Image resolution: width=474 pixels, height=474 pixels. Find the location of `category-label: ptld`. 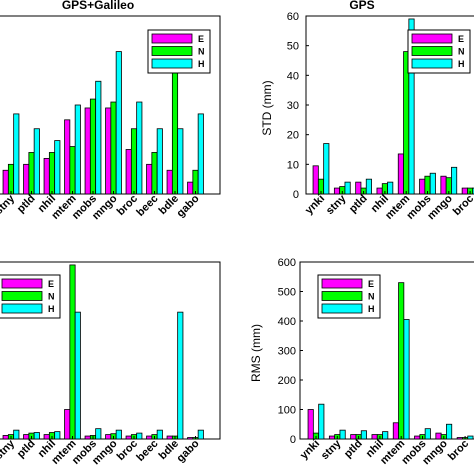

category-label: ptld is located at coordinates (358, 204).